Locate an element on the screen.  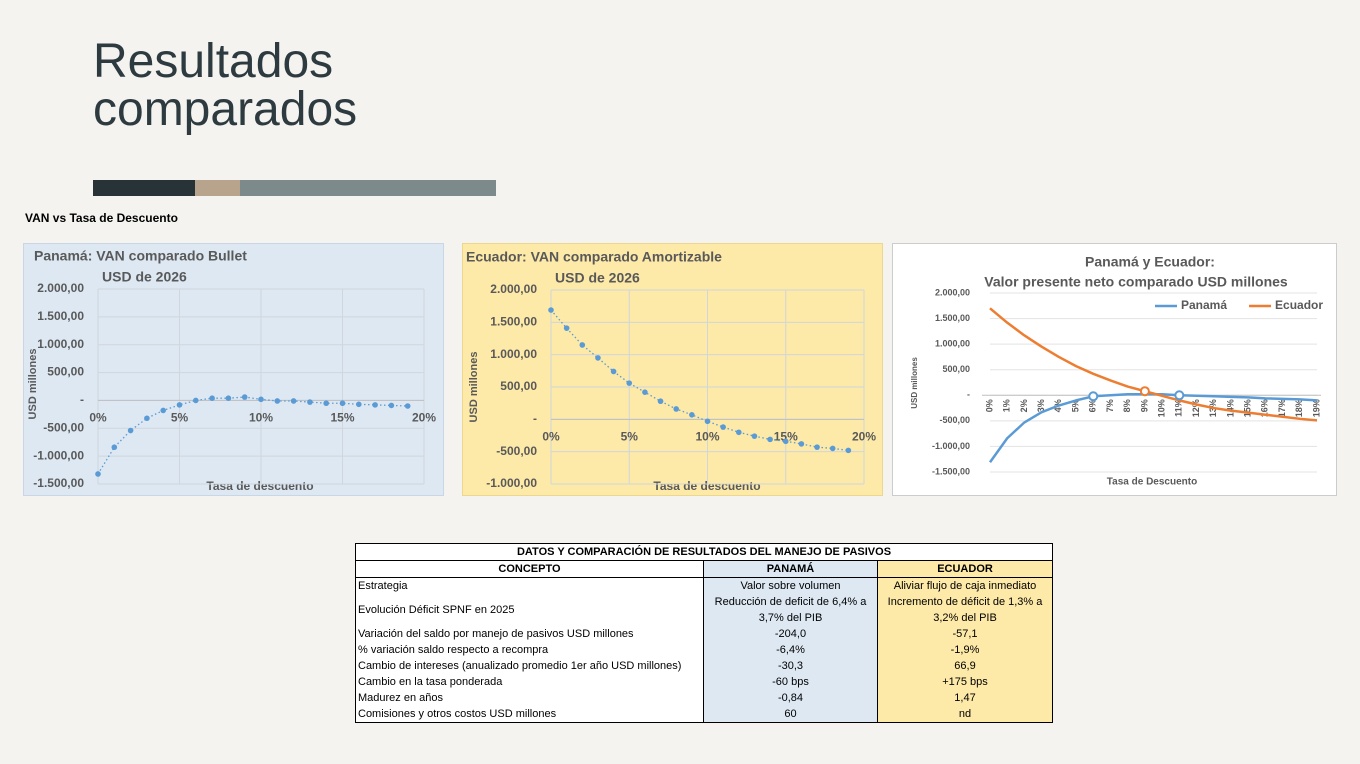
table-cell: 60 is located at coordinates (790, 714).